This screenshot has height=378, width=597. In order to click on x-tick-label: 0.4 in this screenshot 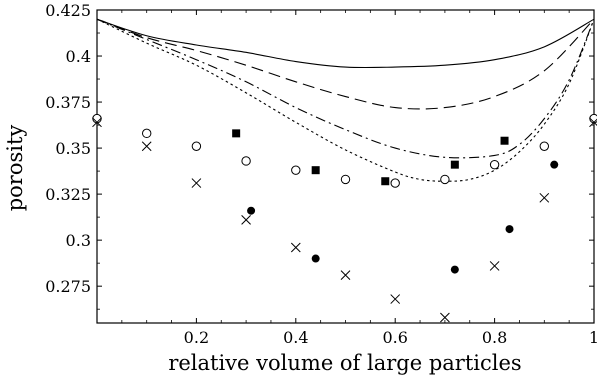, I will do `click(295, 337)`.